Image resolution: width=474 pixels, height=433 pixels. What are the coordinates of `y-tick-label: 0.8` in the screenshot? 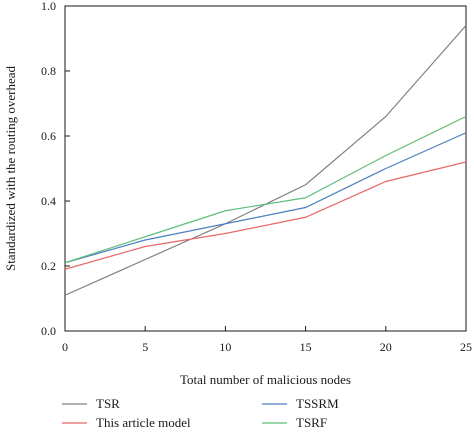 It's located at (48, 71).